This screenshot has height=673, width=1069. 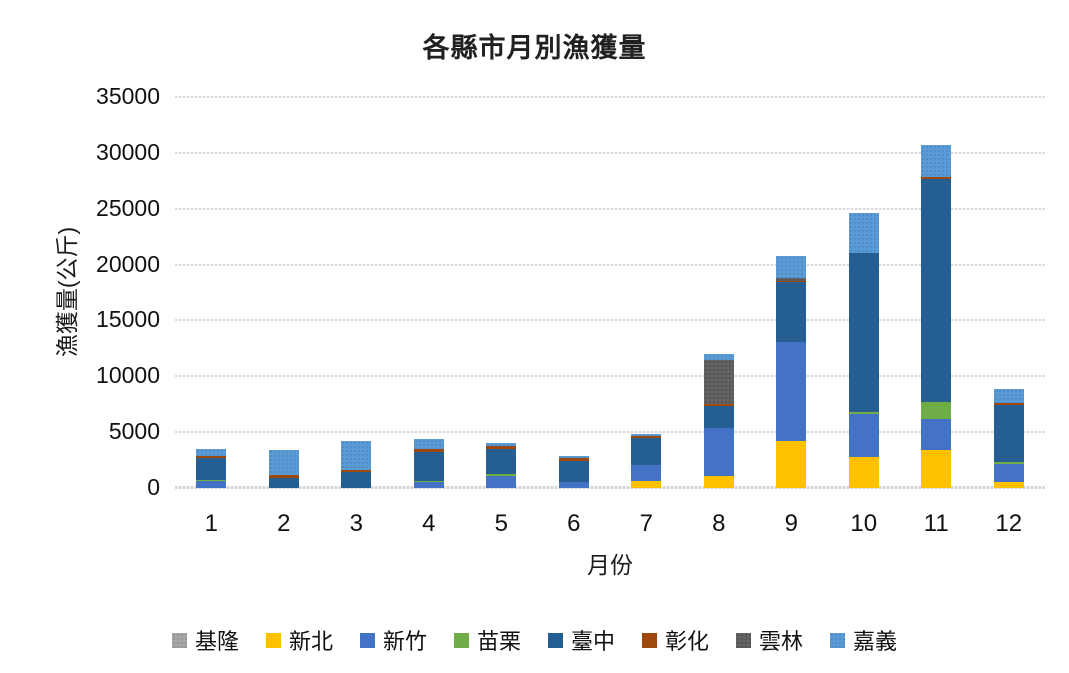 What do you see at coordinates (211, 452) in the screenshot?
I see `segment-嘉義-month-1` at bounding box center [211, 452].